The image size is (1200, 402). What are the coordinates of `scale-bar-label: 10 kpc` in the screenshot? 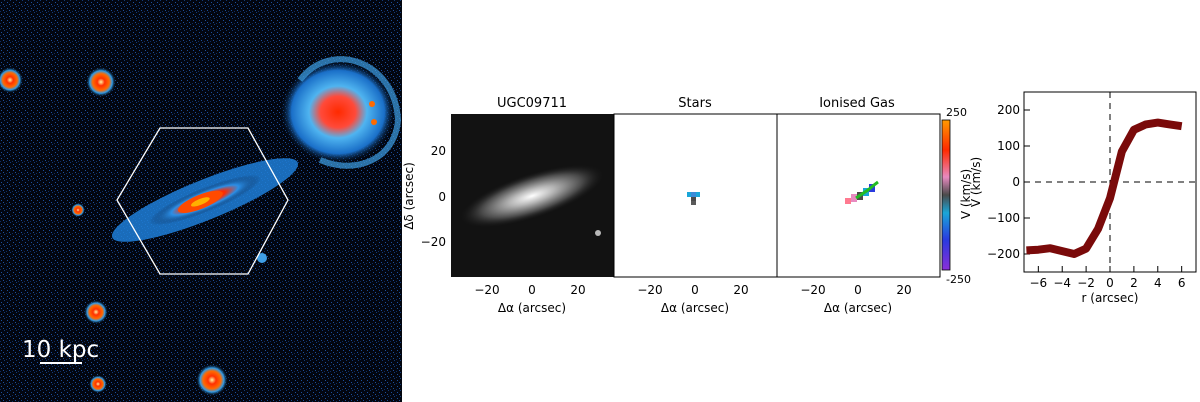 It's located at (60, 350).